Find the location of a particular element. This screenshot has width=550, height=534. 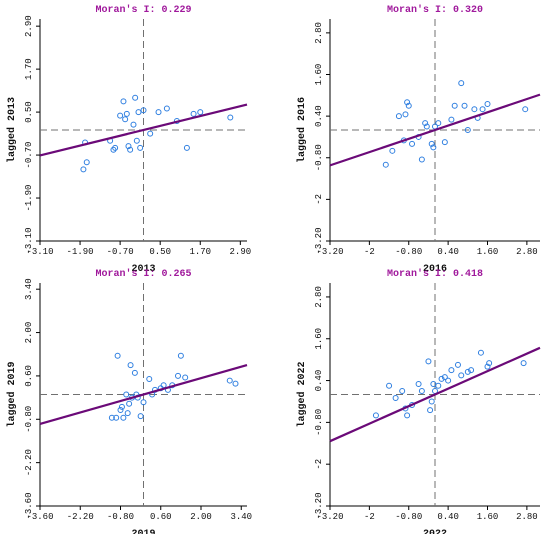

x-tick-label: 2.90 is located at coordinates (241, 252).